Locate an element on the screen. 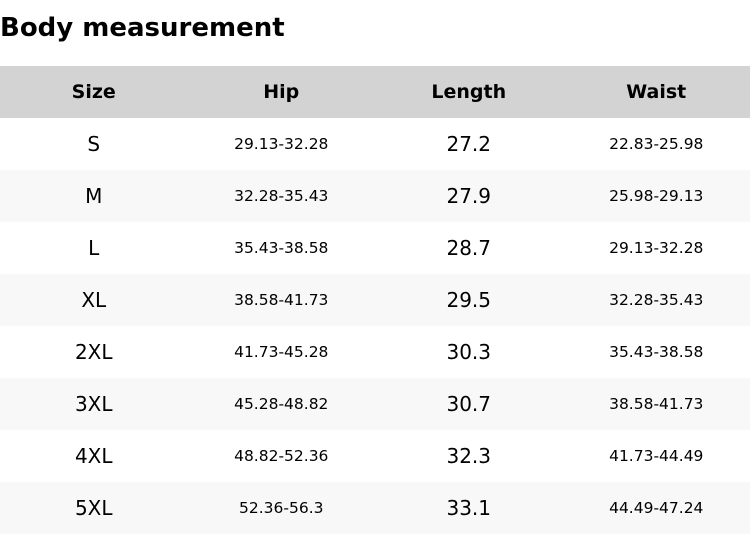 This screenshot has width=750, height=534. cell-size: L is located at coordinates (94, 248).